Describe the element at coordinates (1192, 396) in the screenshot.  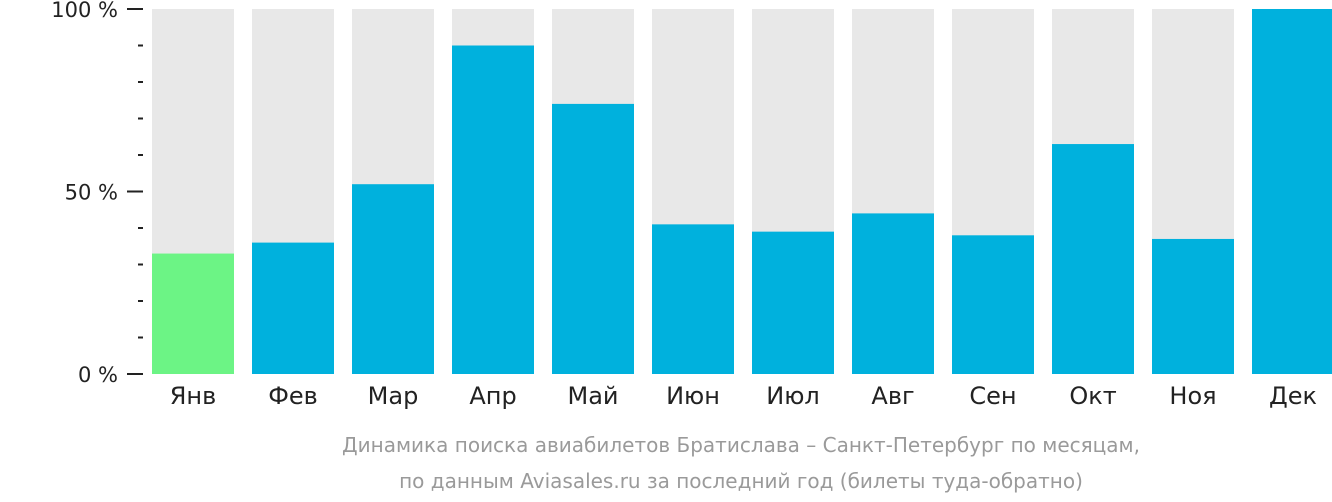
I see `x-tick-label: Ноя` at that location.